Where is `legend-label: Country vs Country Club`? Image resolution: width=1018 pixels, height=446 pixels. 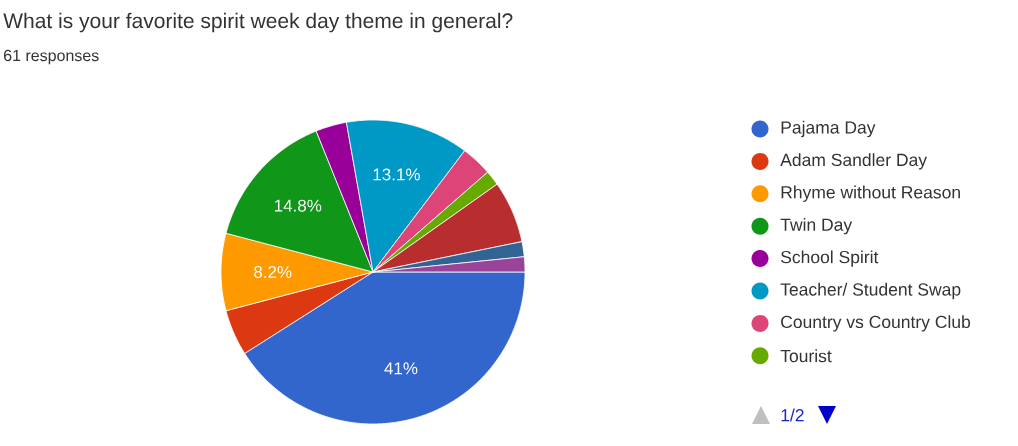
legend-label: Country vs Country Club is located at coordinates (876, 323).